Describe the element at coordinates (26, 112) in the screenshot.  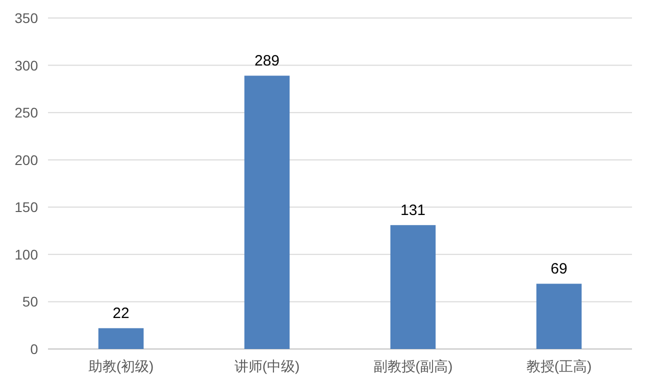
I see `y-tick-label: 250` at that location.